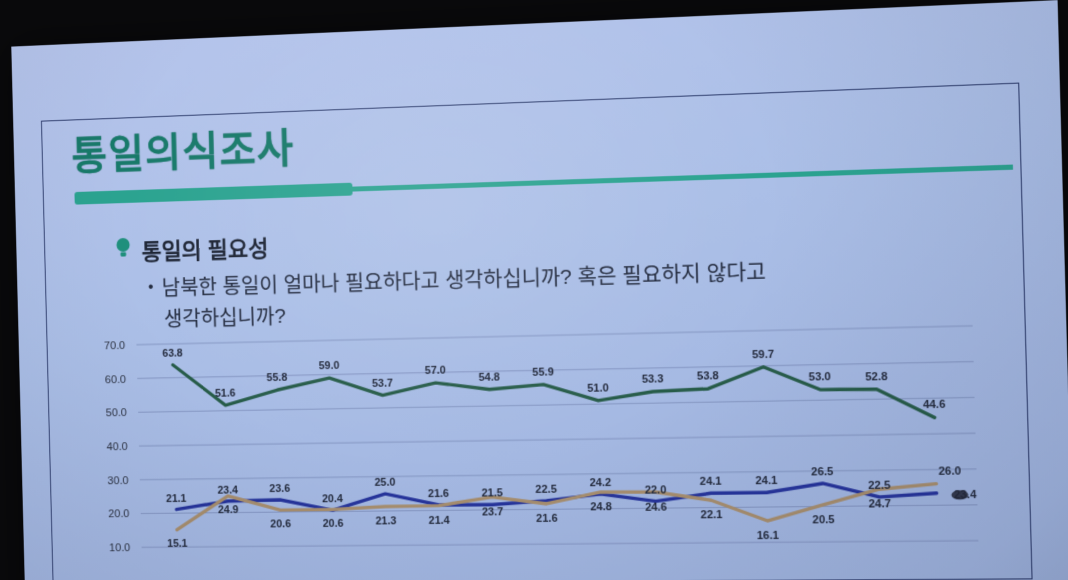 Image resolution: width=1068 pixels, height=580 pixels. I want to click on blue-series-value-label: 21.6, so click(438, 494).